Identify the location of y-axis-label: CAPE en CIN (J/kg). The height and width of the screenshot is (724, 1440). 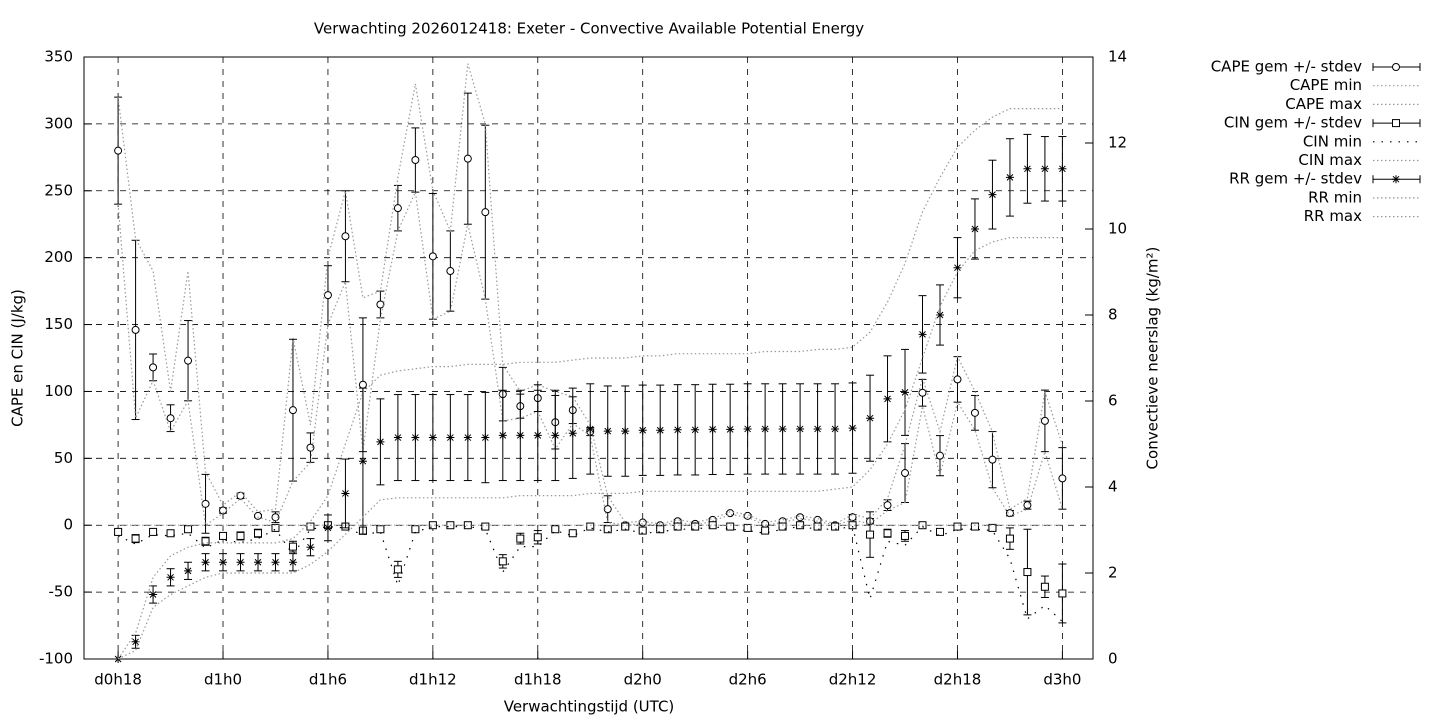
(18, 358).